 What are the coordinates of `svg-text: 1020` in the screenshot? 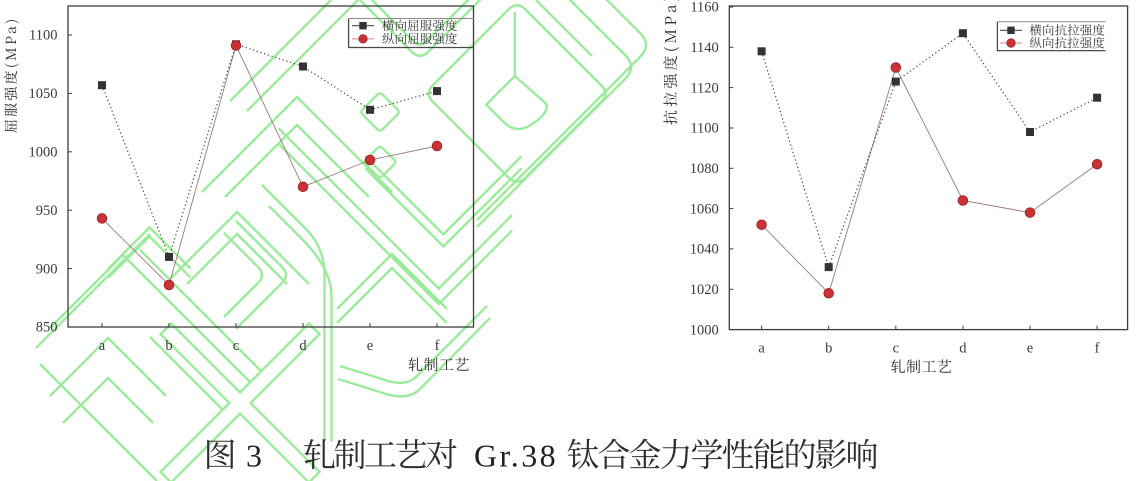 It's located at (704, 290).